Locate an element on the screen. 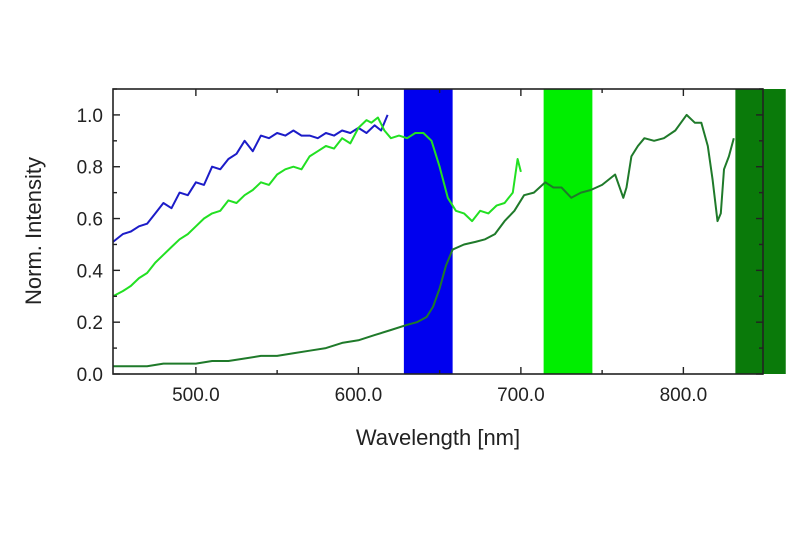  y-tick-label: 0.0 is located at coordinates (90, 375).